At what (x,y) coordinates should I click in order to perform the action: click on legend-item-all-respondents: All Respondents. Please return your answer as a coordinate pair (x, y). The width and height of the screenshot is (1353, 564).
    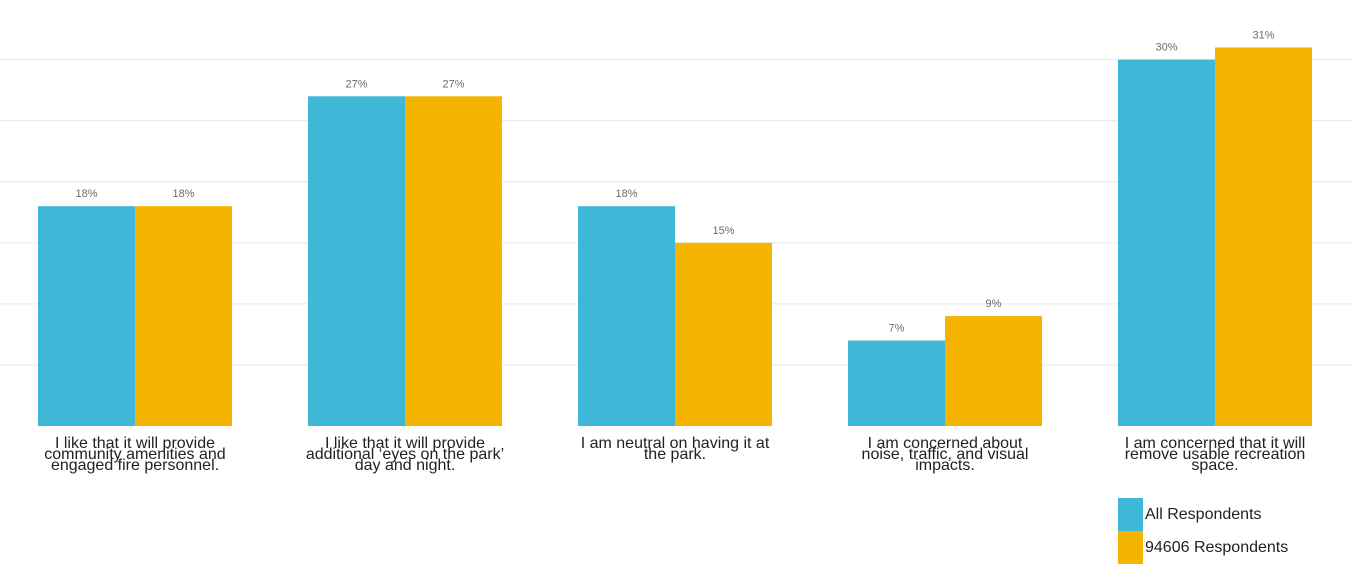
    Looking at the image, I should click on (1203, 514).